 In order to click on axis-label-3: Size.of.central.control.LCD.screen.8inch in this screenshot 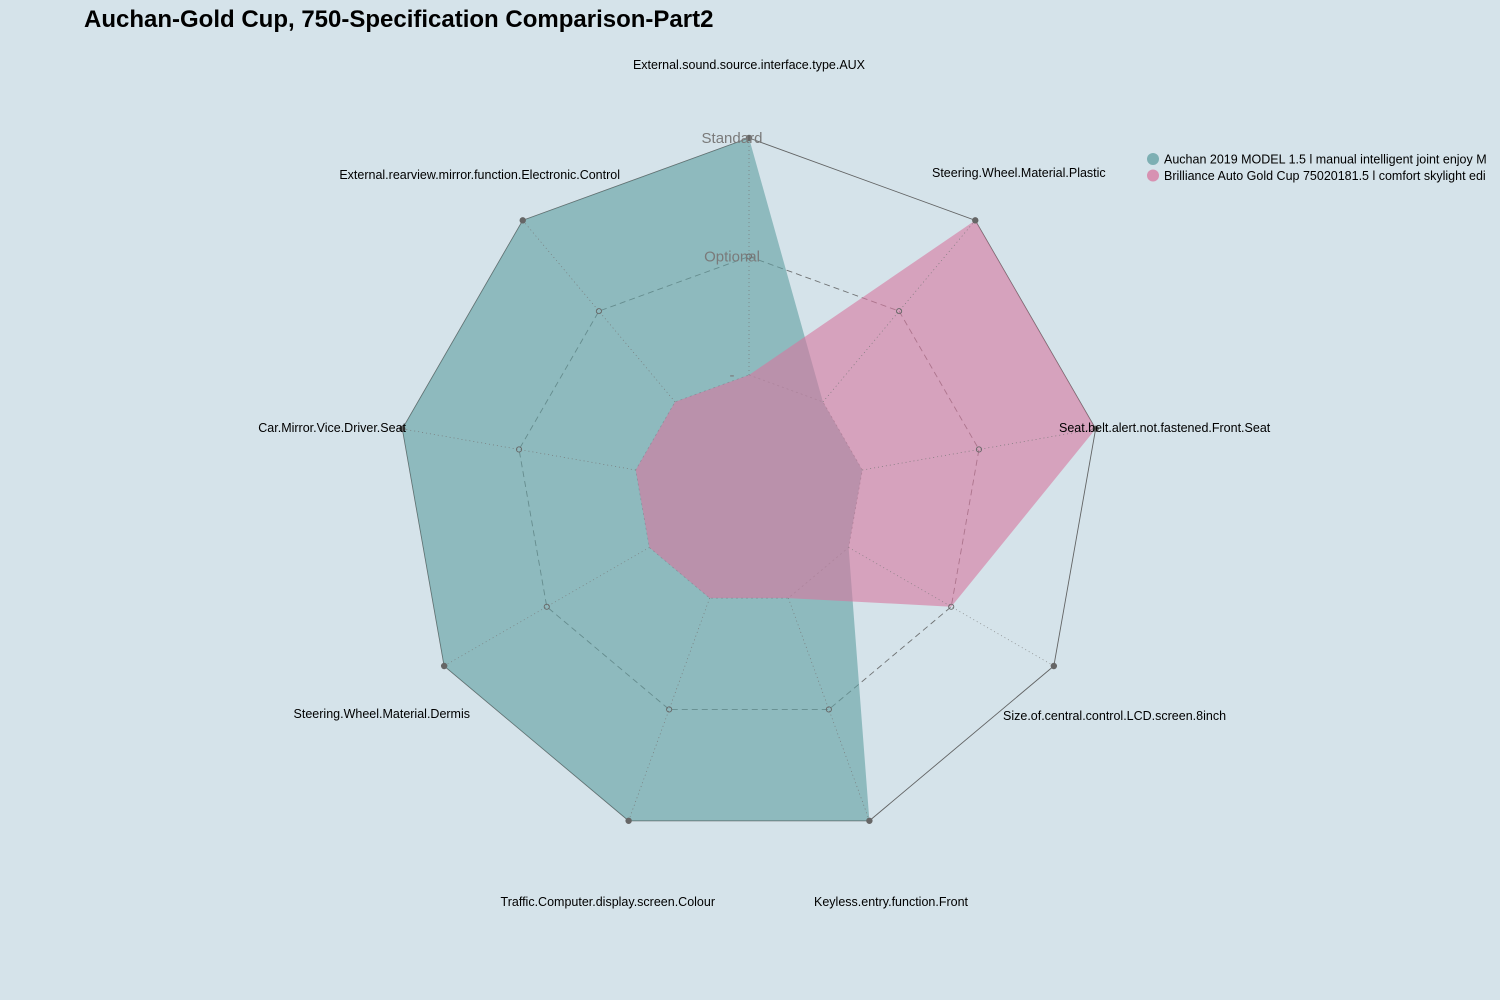, I will do `click(1114, 716)`.